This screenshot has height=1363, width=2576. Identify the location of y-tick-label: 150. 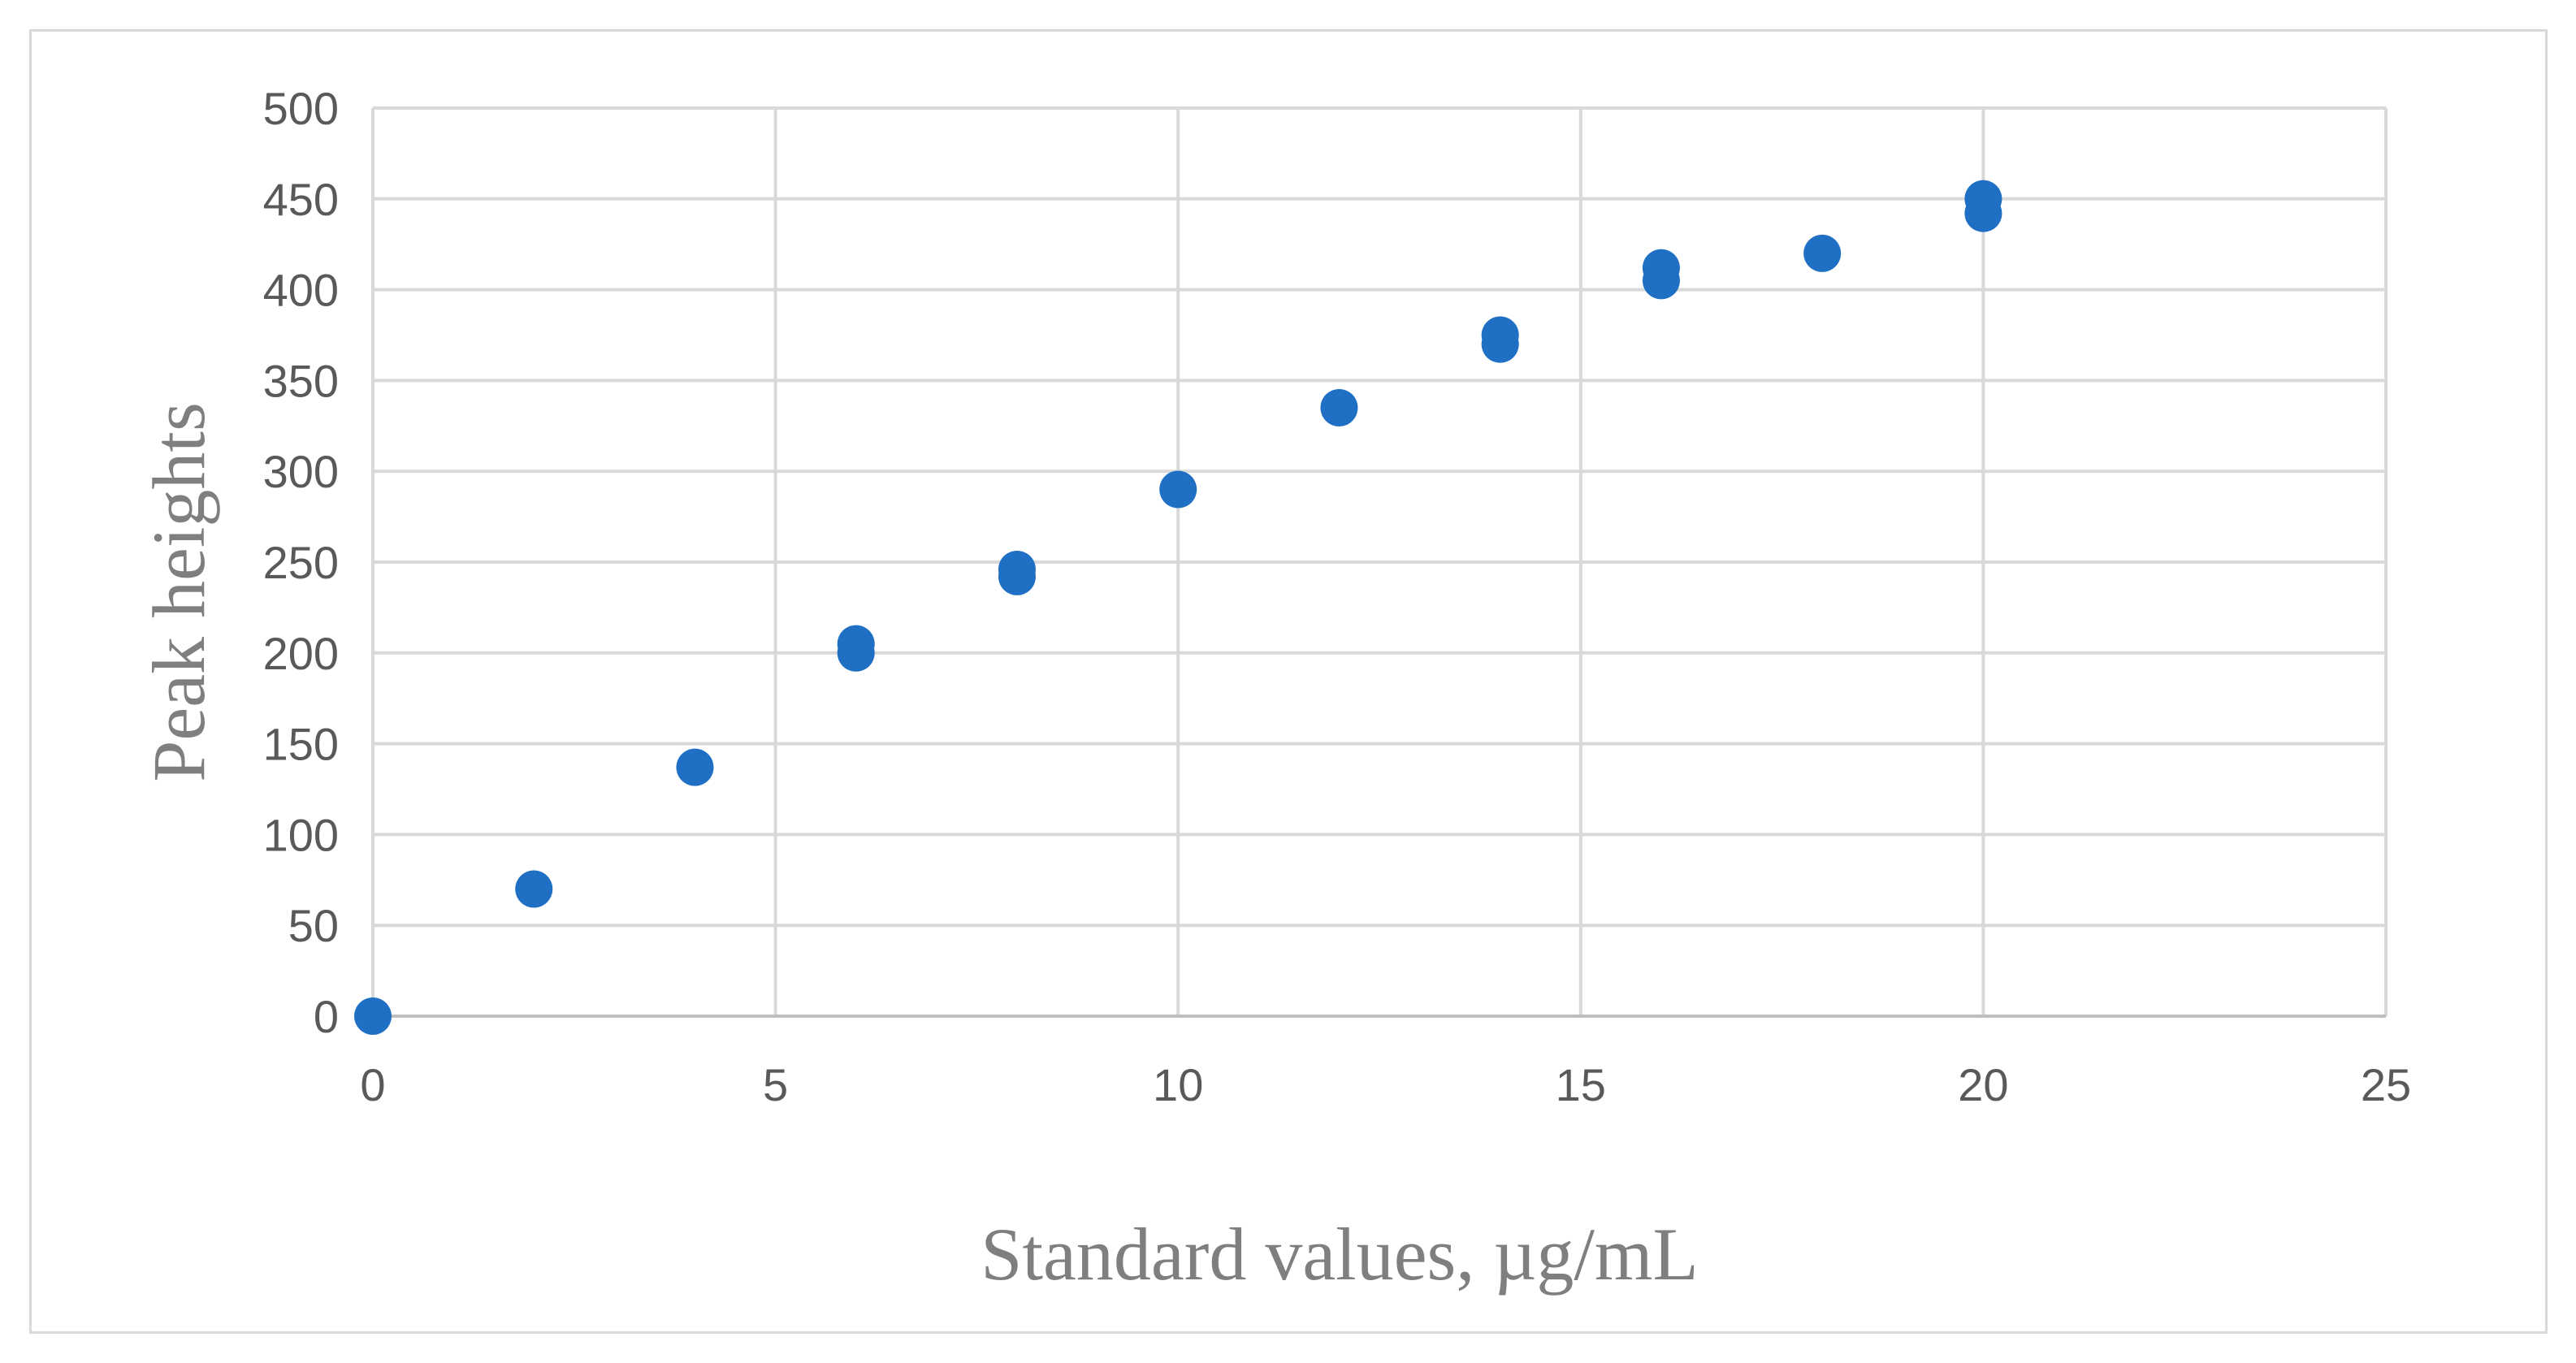
(301, 744).